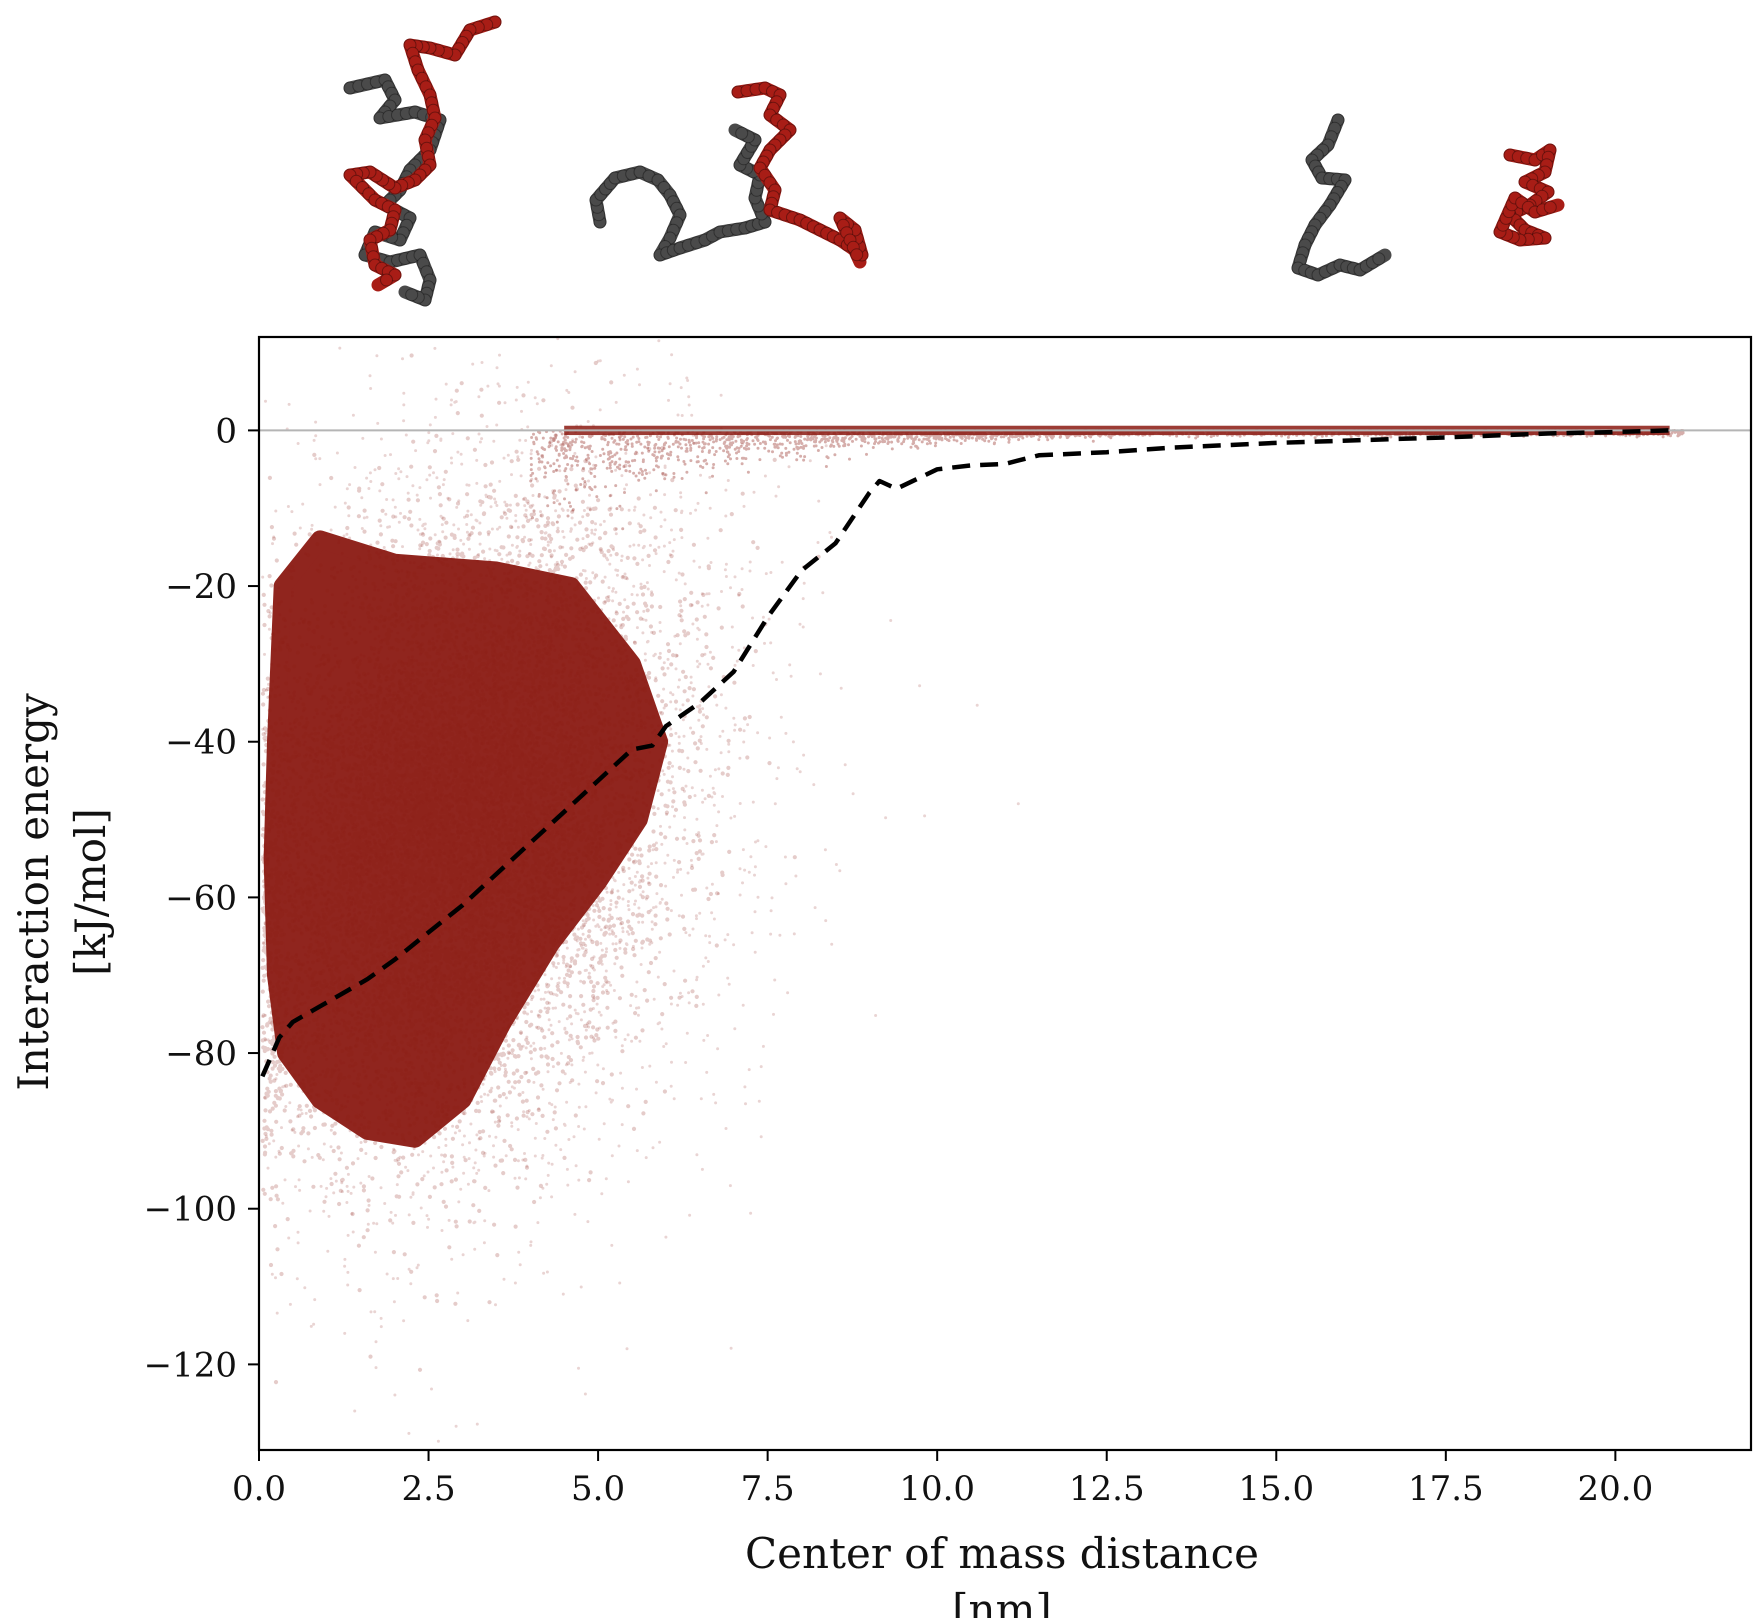 This screenshot has width=1764, height=1618. I want to click on x-tick-label: 20.0, so click(1616, 1489).